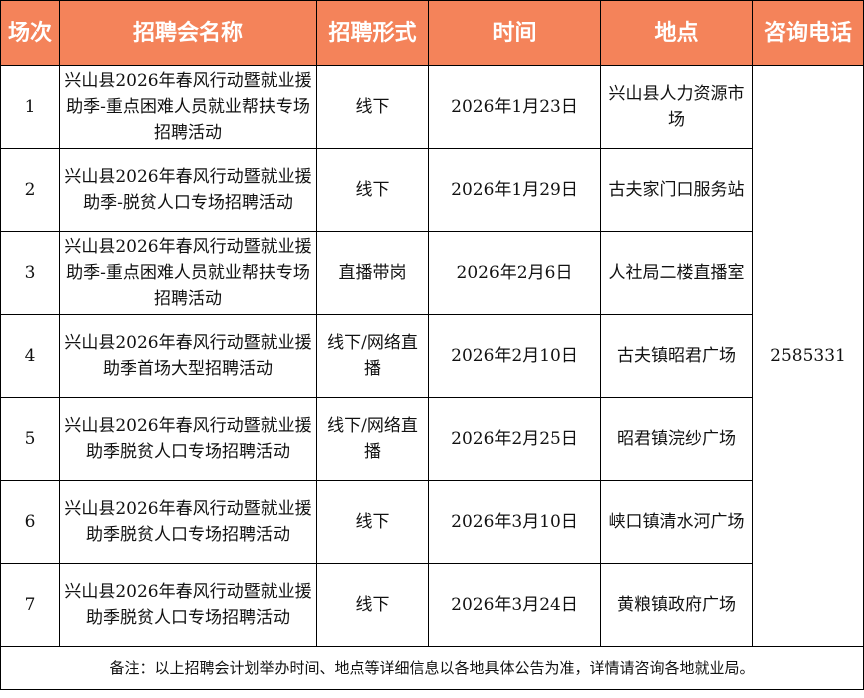 The width and height of the screenshot is (864, 698). Describe the element at coordinates (676, 190) in the screenshot. I see `cell-place: 古夫家门口服务站` at that location.